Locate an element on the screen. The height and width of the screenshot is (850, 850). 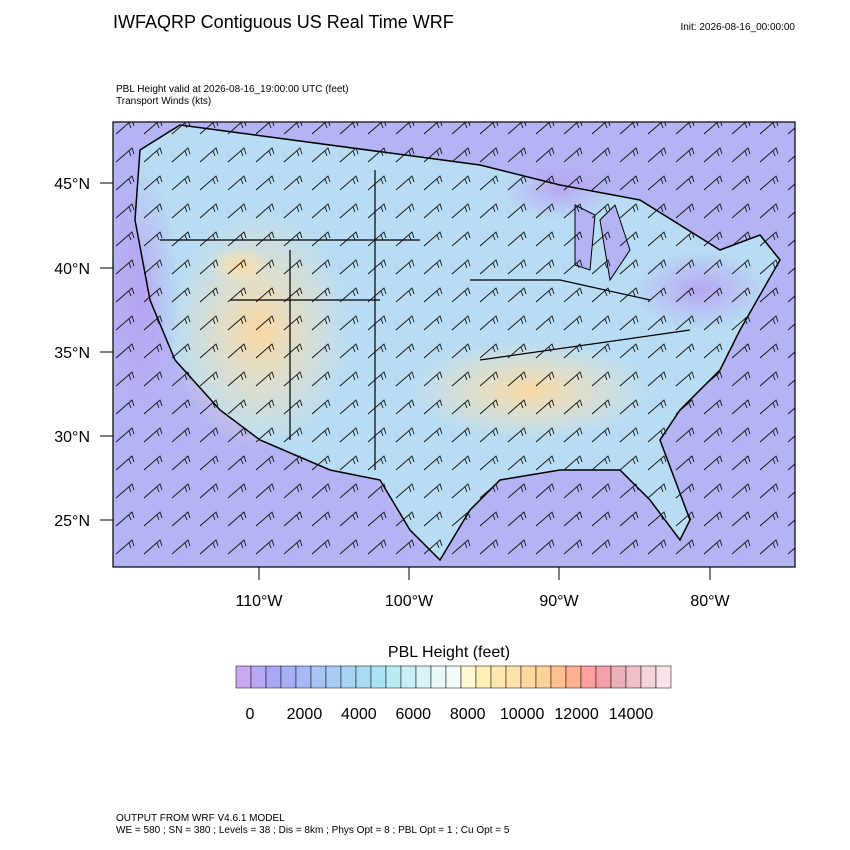
colorbar: 0 2000 4000 6000 8000 10000 12000 14000 is located at coordinates (453, 694).